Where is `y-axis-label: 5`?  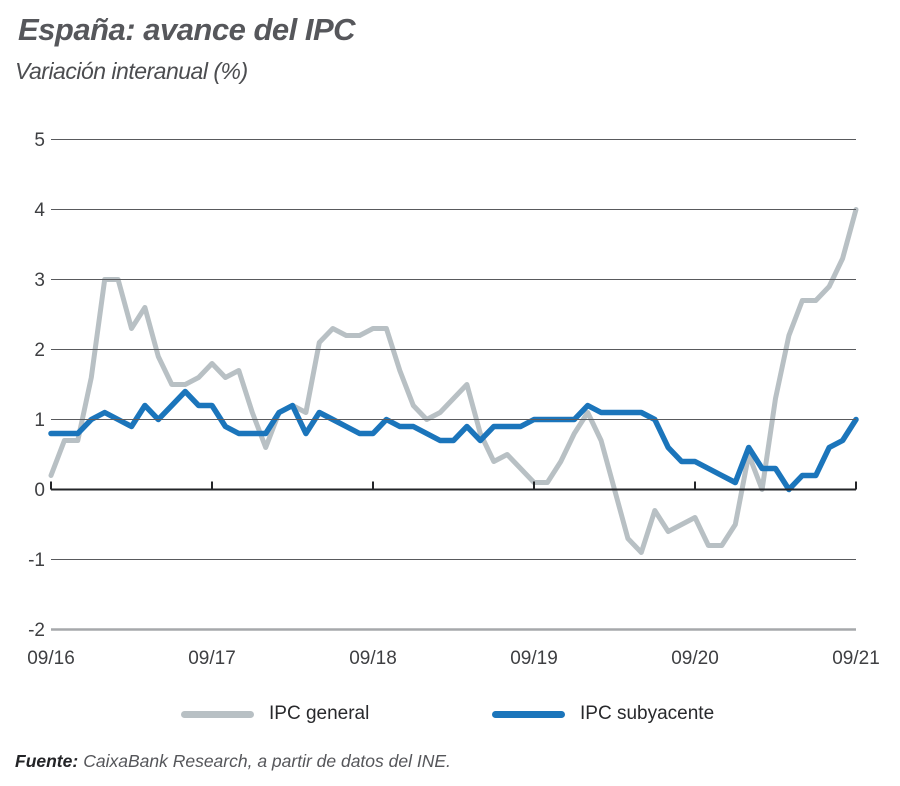
y-axis-label: 5 is located at coordinates (39, 140).